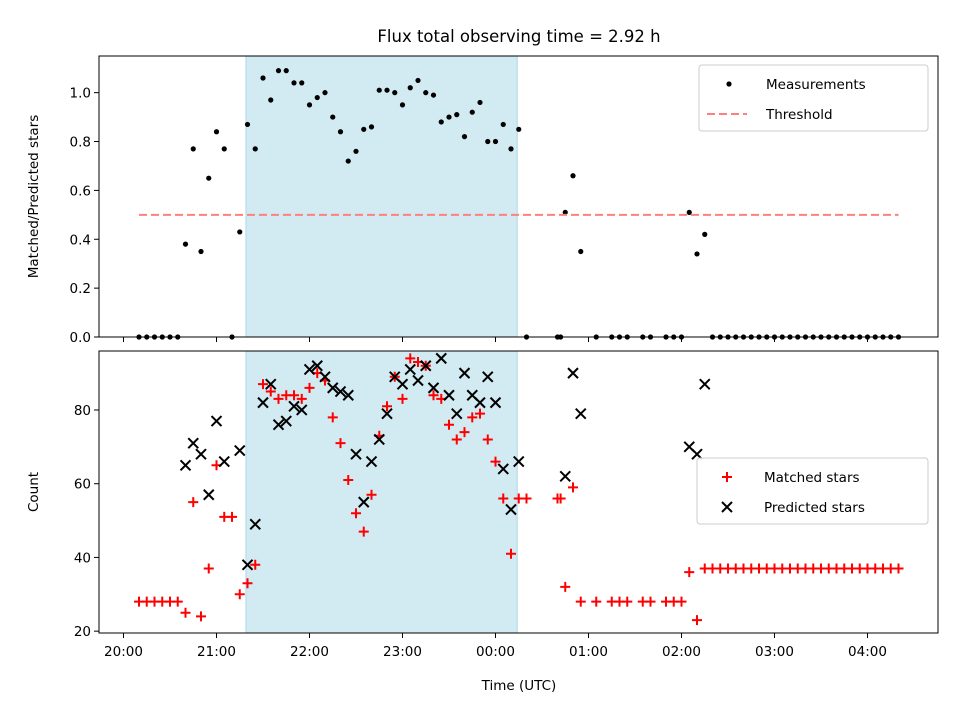 The width and height of the screenshot is (960, 720). I want to click on y-tick-label: 0.0, so click(80, 338).